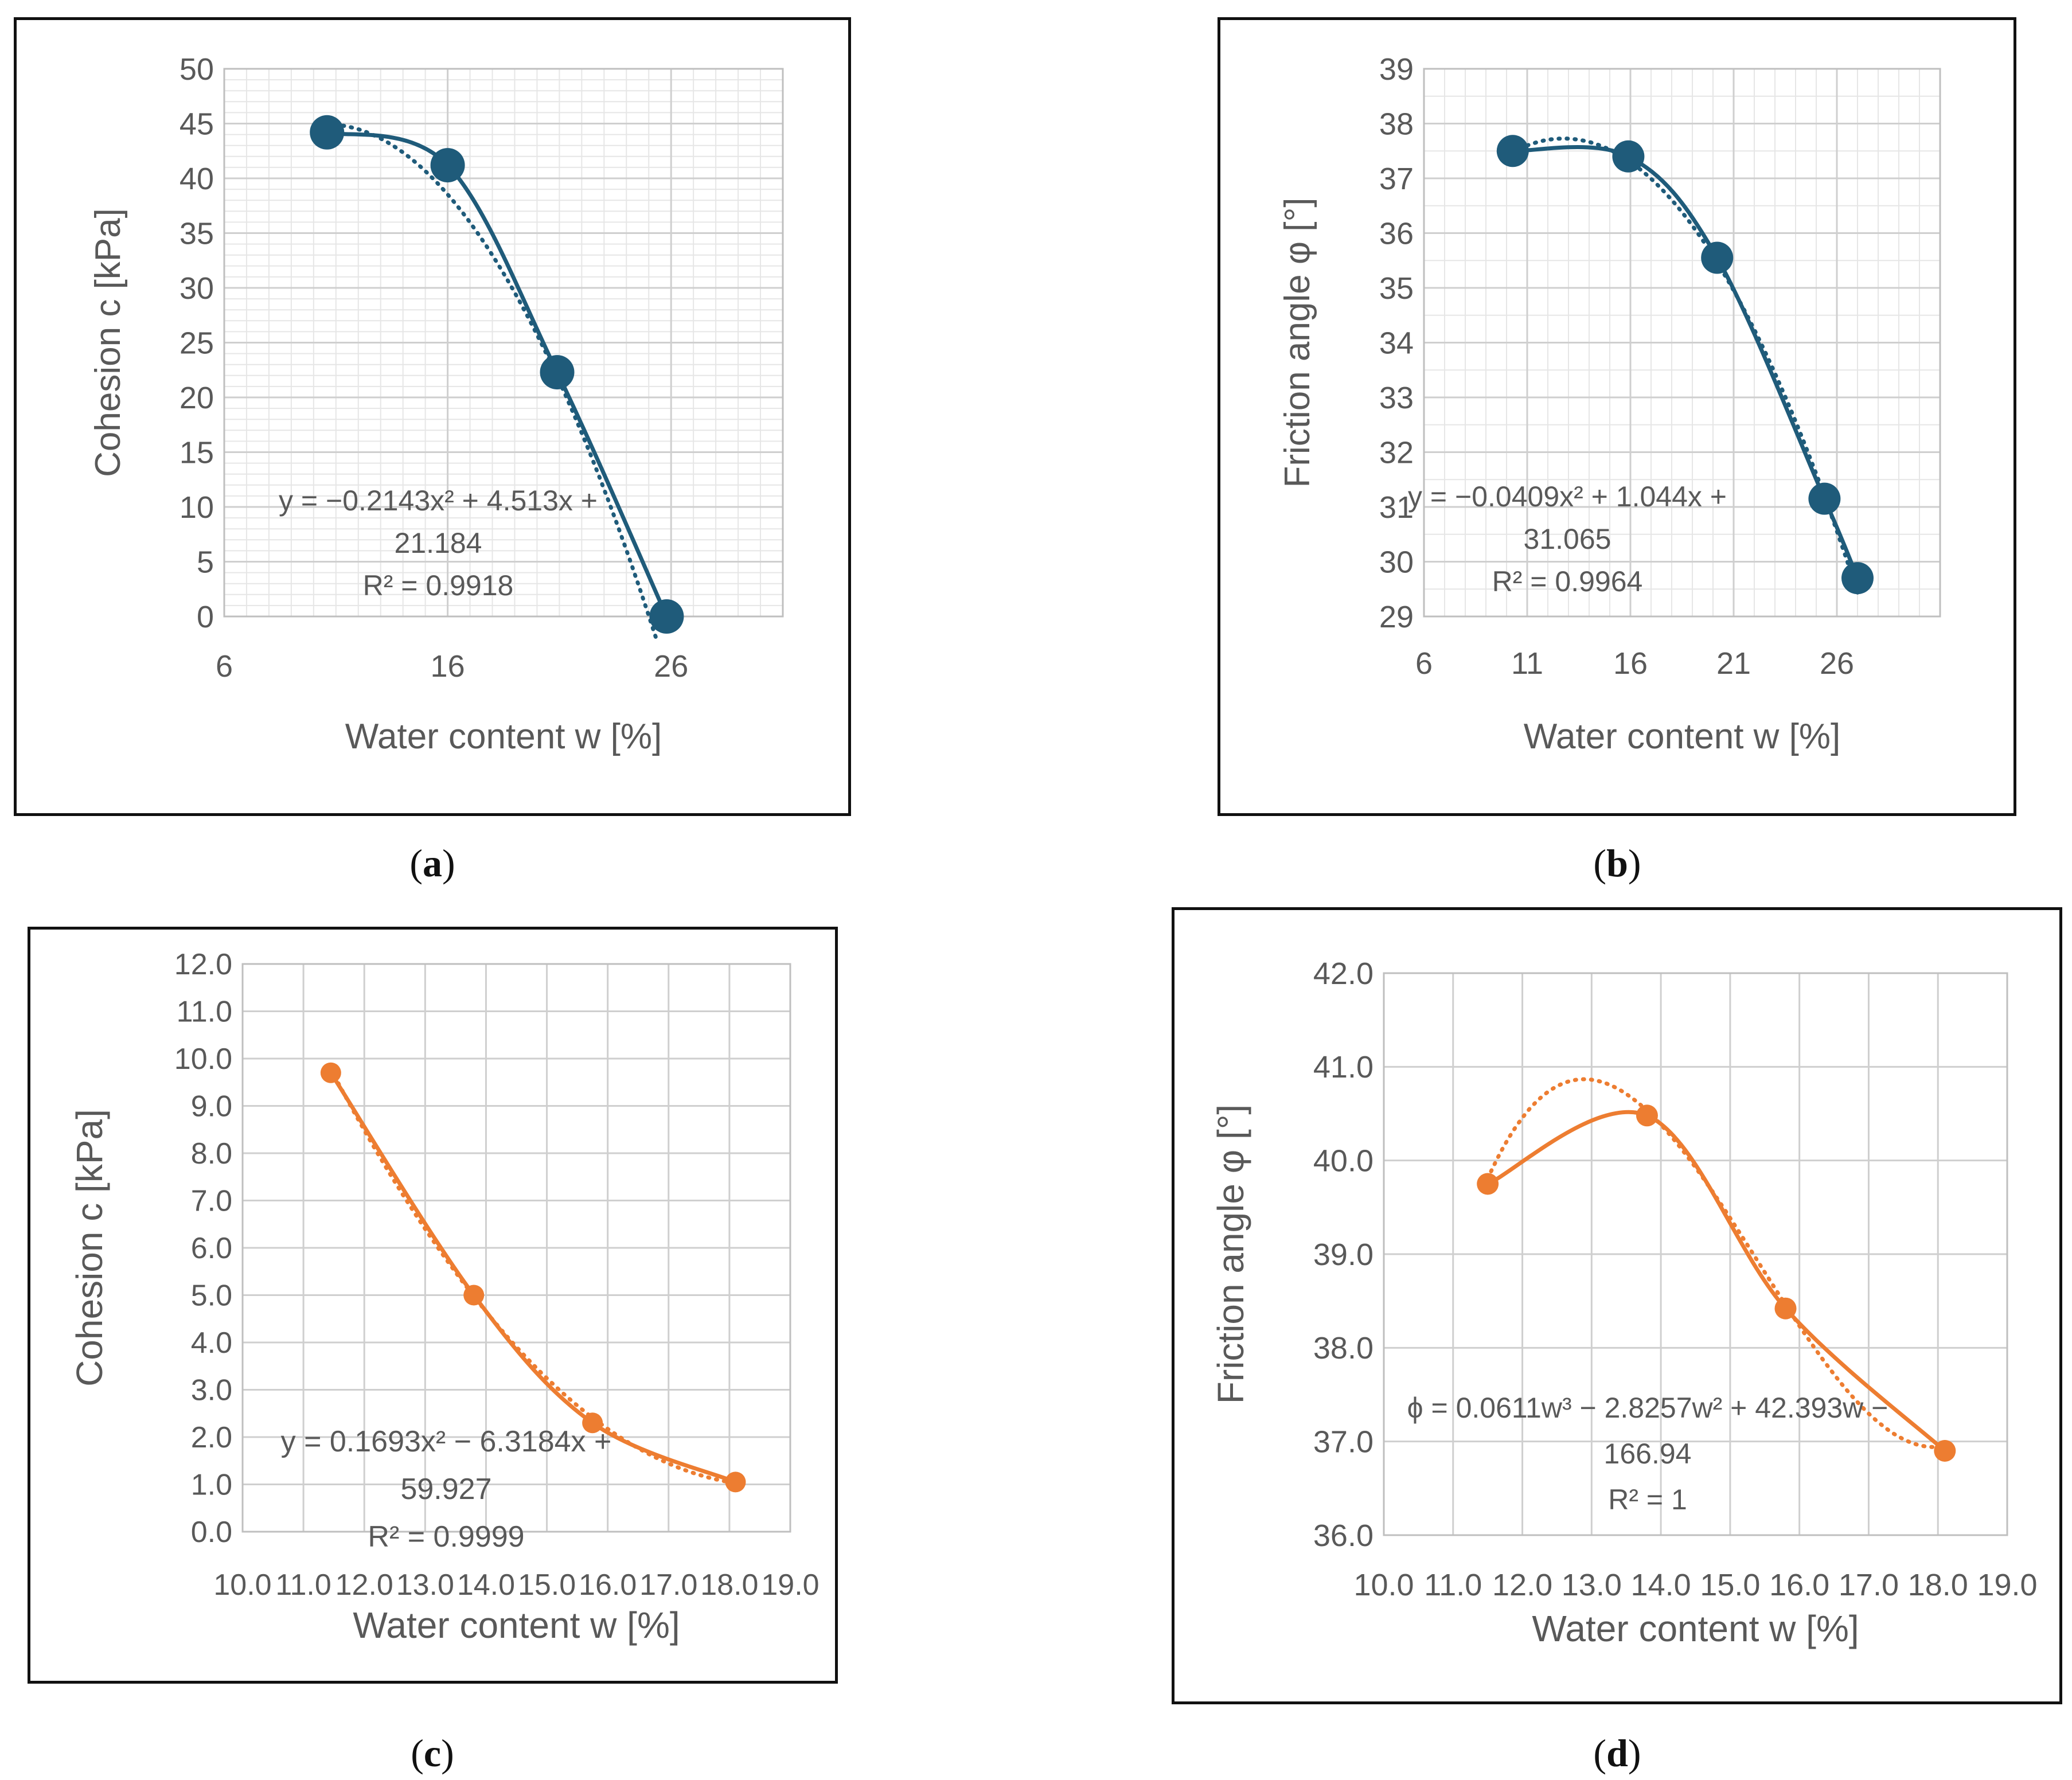 This screenshot has width=2072, height=1780. Describe the element at coordinates (197, 124) in the screenshot. I see `y-tick-label: 45` at that location.